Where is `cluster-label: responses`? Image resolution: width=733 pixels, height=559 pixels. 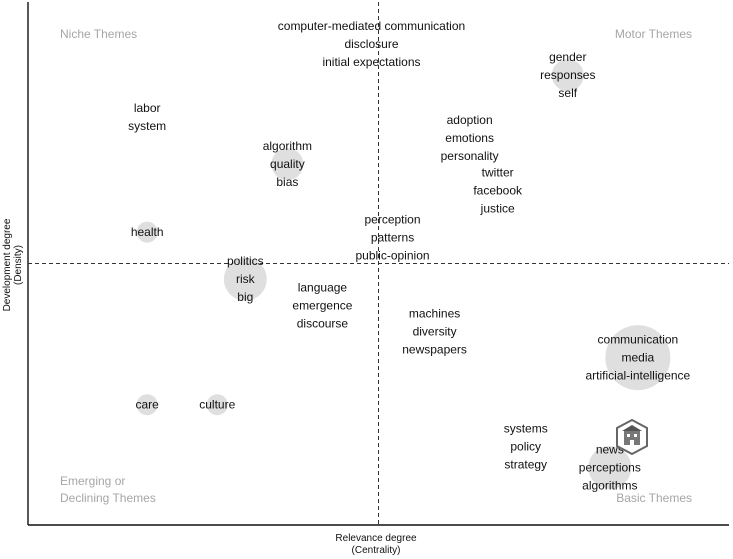
cluster-label: responses is located at coordinates (567, 75).